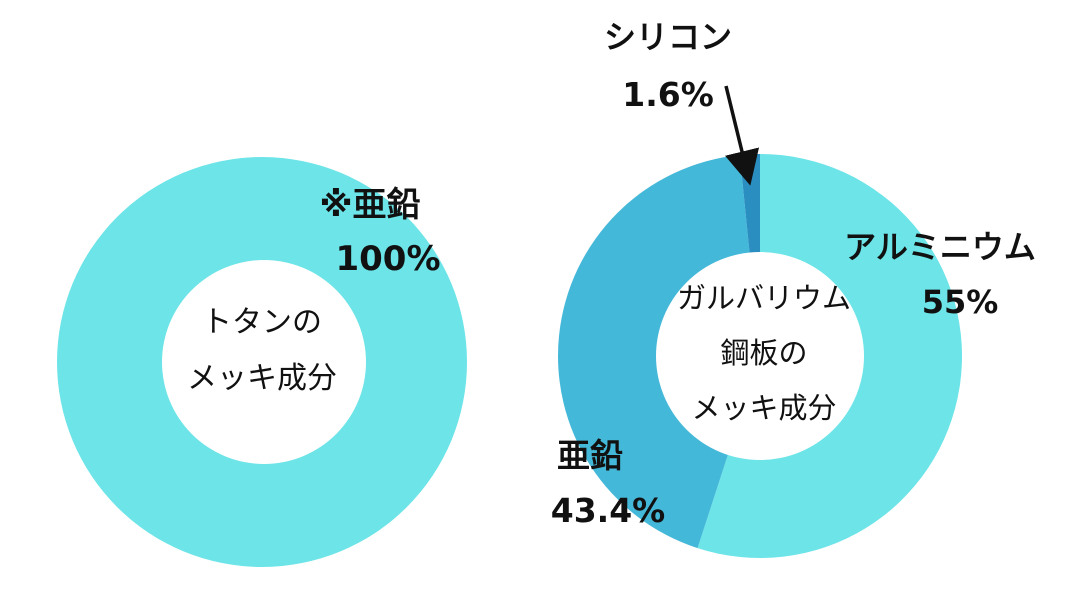 The height and width of the screenshot is (595, 1080). What do you see at coordinates (387, 259) in the screenshot?
I see `left-slice-value-zinc: 100%` at bounding box center [387, 259].